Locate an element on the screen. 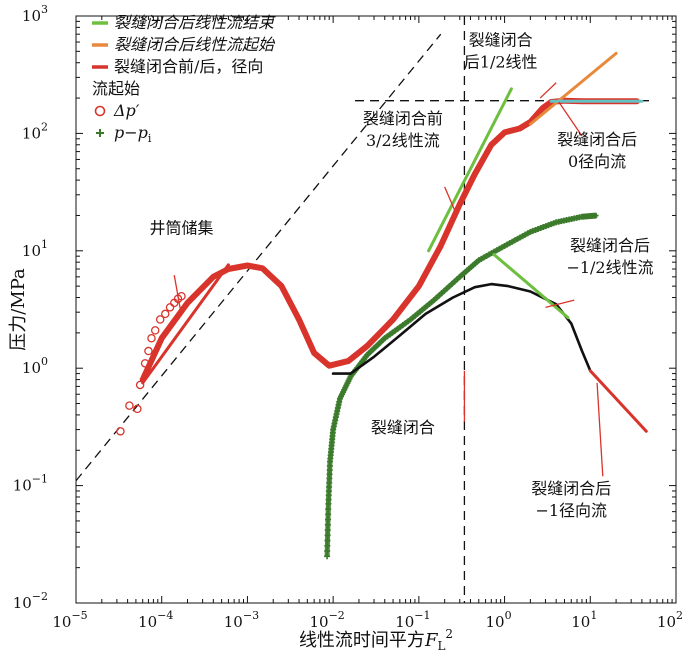 This screenshot has width=700, height=658. x-tick-label: 10⁻¹ is located at coordinates (412, 620).